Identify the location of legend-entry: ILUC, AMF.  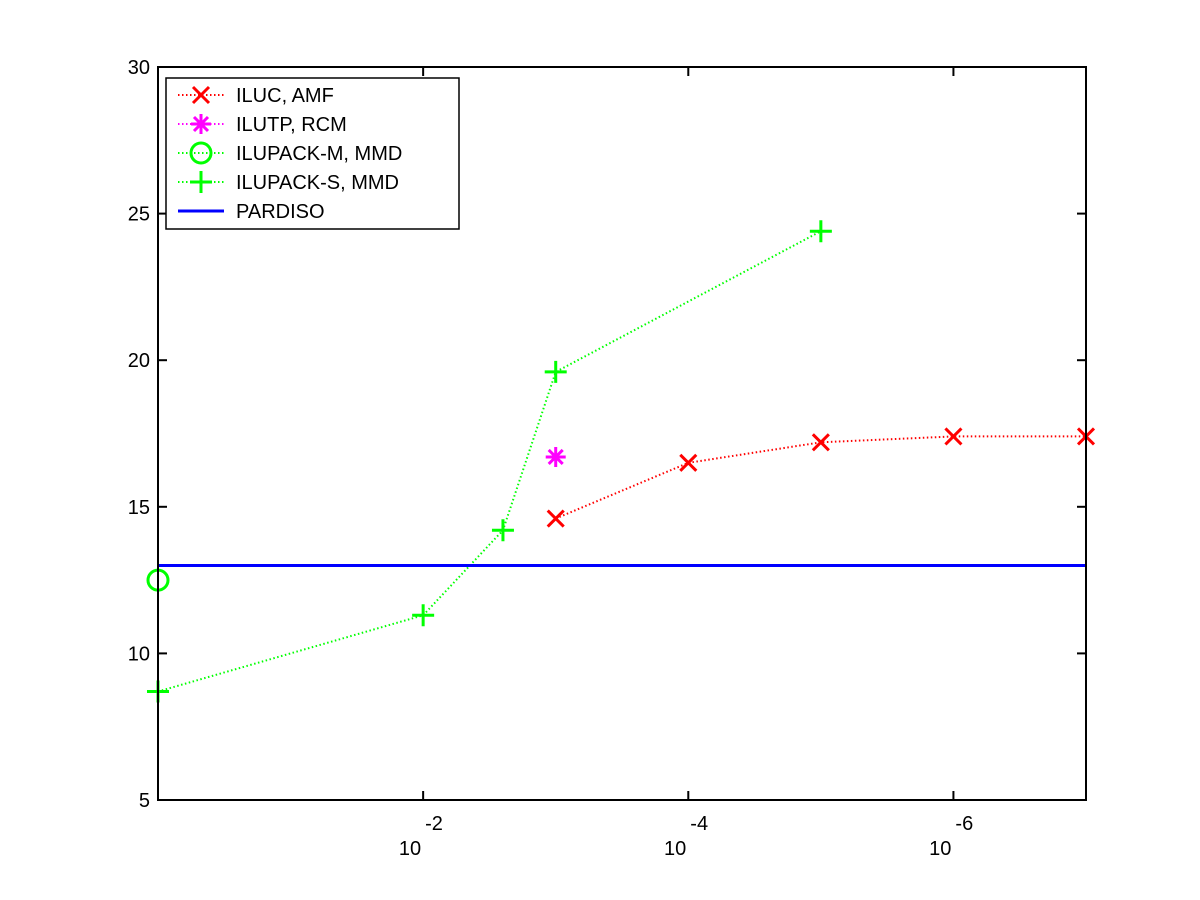
(256, 96).